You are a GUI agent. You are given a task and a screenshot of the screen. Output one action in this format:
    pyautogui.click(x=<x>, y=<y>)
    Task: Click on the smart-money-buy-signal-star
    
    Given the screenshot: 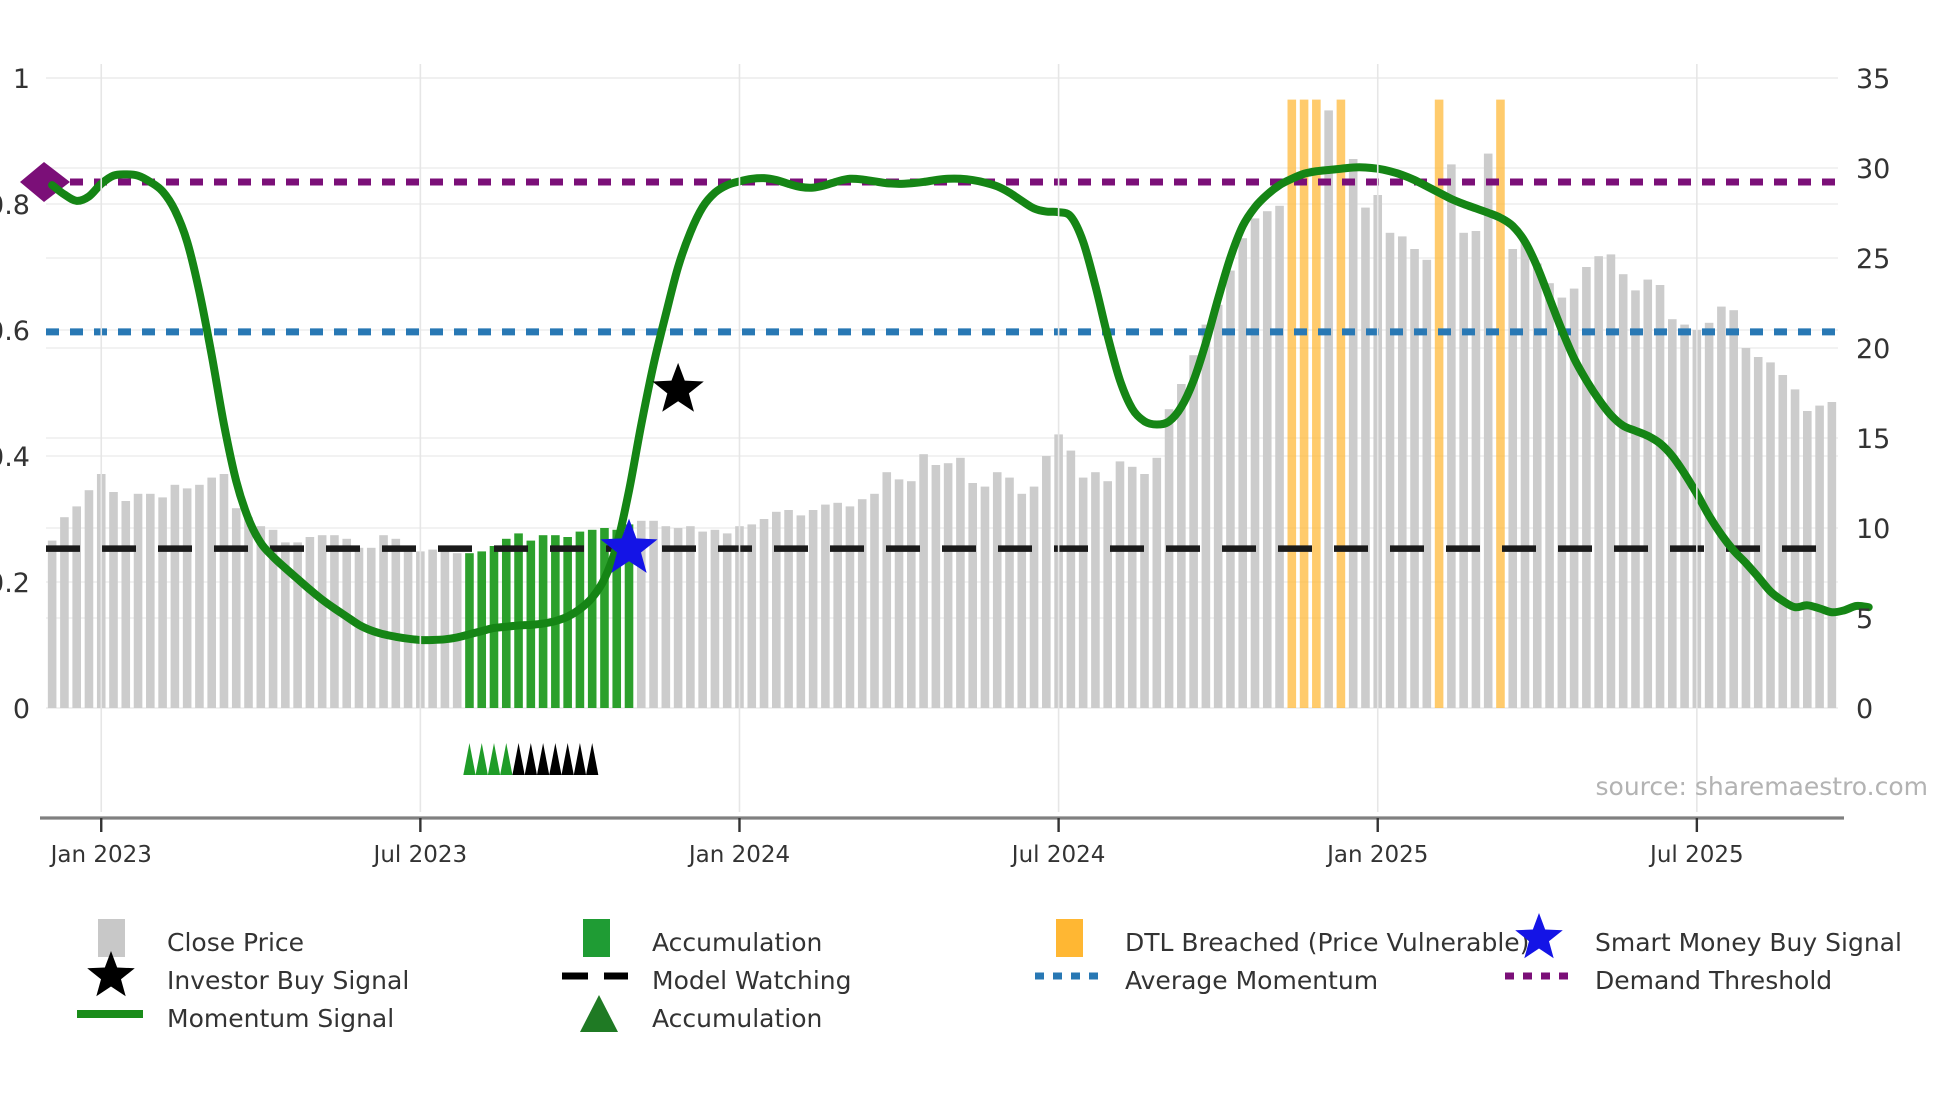 What is the action you would take?
    pyautogui.click(x=629, y=545)
    